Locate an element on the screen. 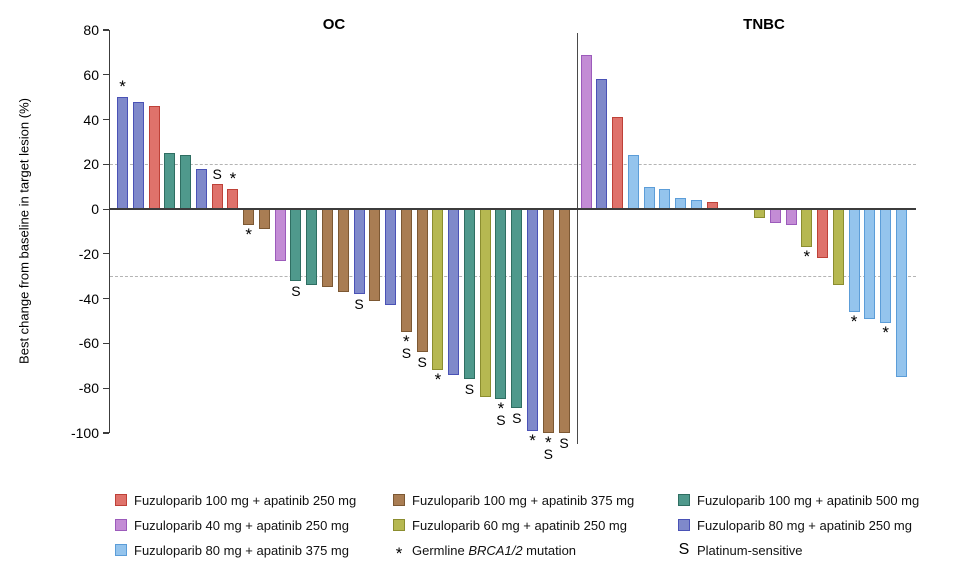 Image resolution: width=976 pixels, height=578 pixels. slate-swatch-icon is located at coordinates (684, 525).